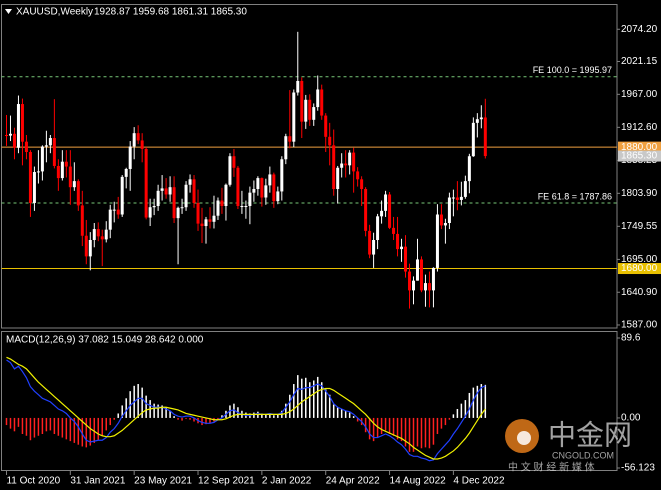  I want to click on x-tick-label: 31 Jan 2021, so click(97, 481).